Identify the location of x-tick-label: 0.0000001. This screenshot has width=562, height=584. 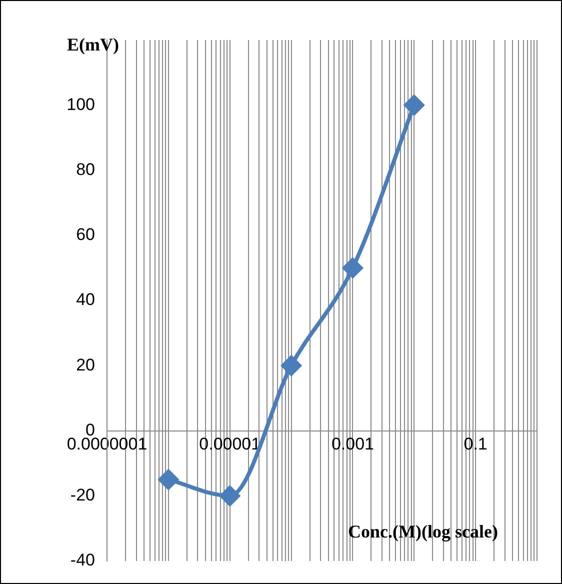
(107, 444).